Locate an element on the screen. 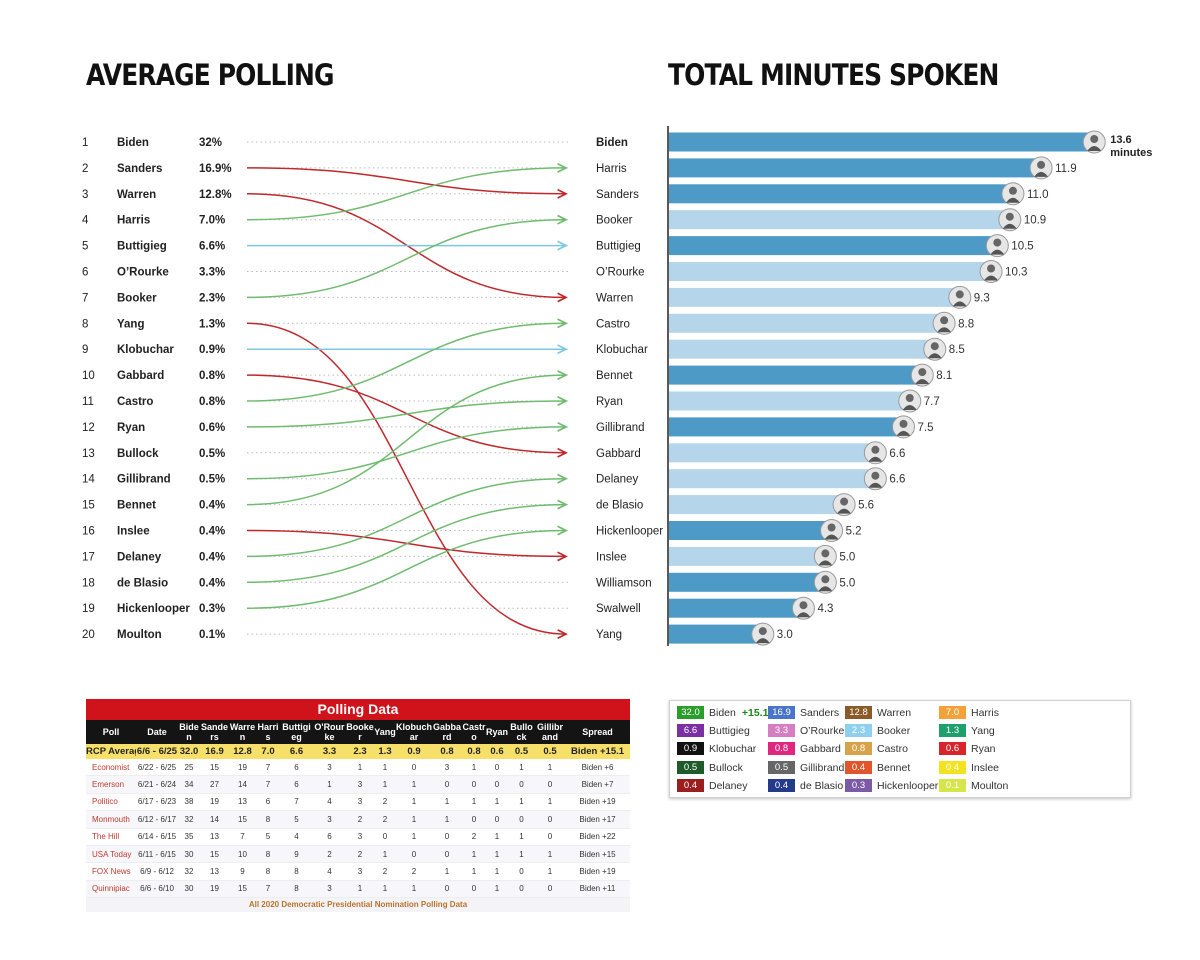  table-cell: Biden +17 is located at coordinates (597, 819).